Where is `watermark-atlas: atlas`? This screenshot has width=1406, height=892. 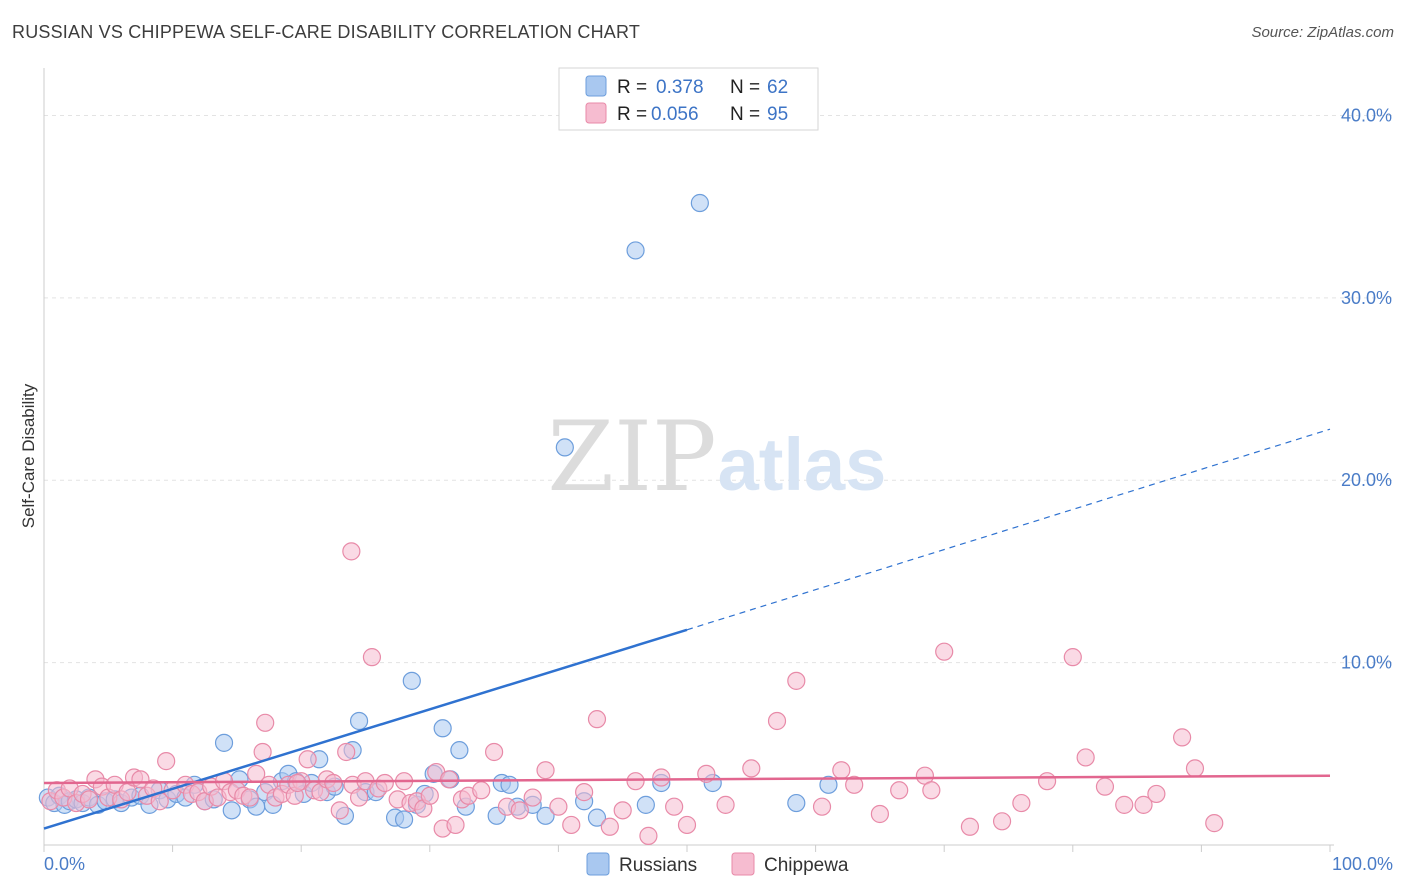
watermark-atlas: atlas is located at coordinates (802, 464).